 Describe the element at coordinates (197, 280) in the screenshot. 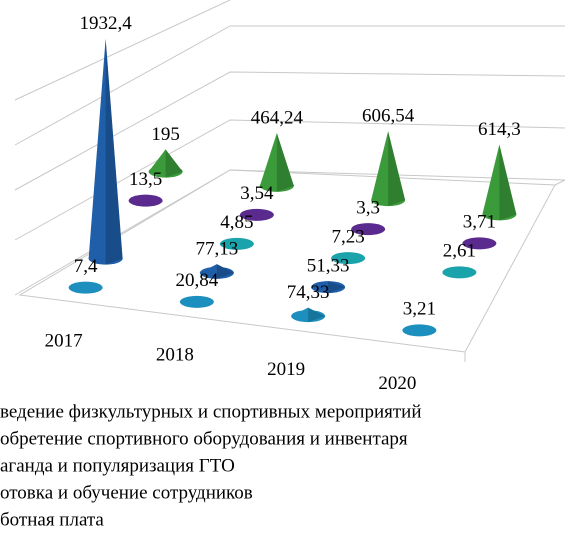

I see `data-label: 20,84` at that location.